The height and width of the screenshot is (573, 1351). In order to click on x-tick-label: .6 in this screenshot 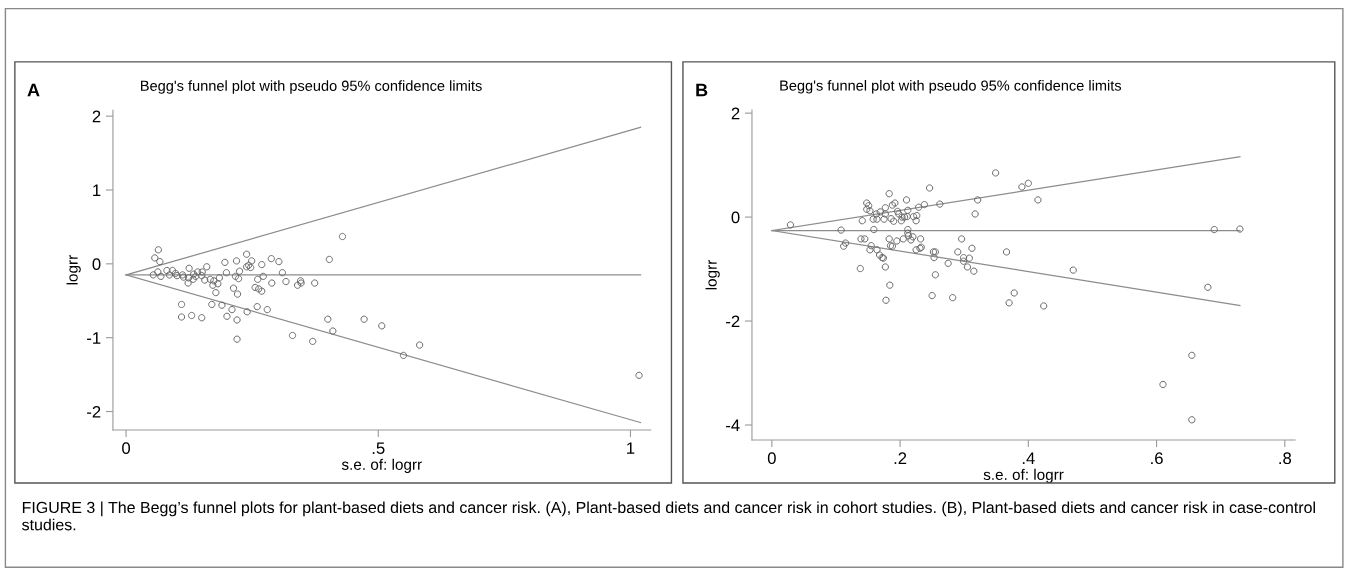, I will do `click(1157, 458)`.